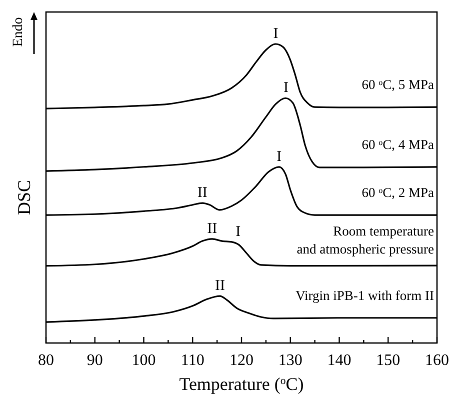 The height and width of the screenshot is (400, 452). What do you see at coordinates (398, 84) in the screenshot?
I see `series-label: 60 $^{o}$C, 5 MPa` at bounding box center [398, 84].